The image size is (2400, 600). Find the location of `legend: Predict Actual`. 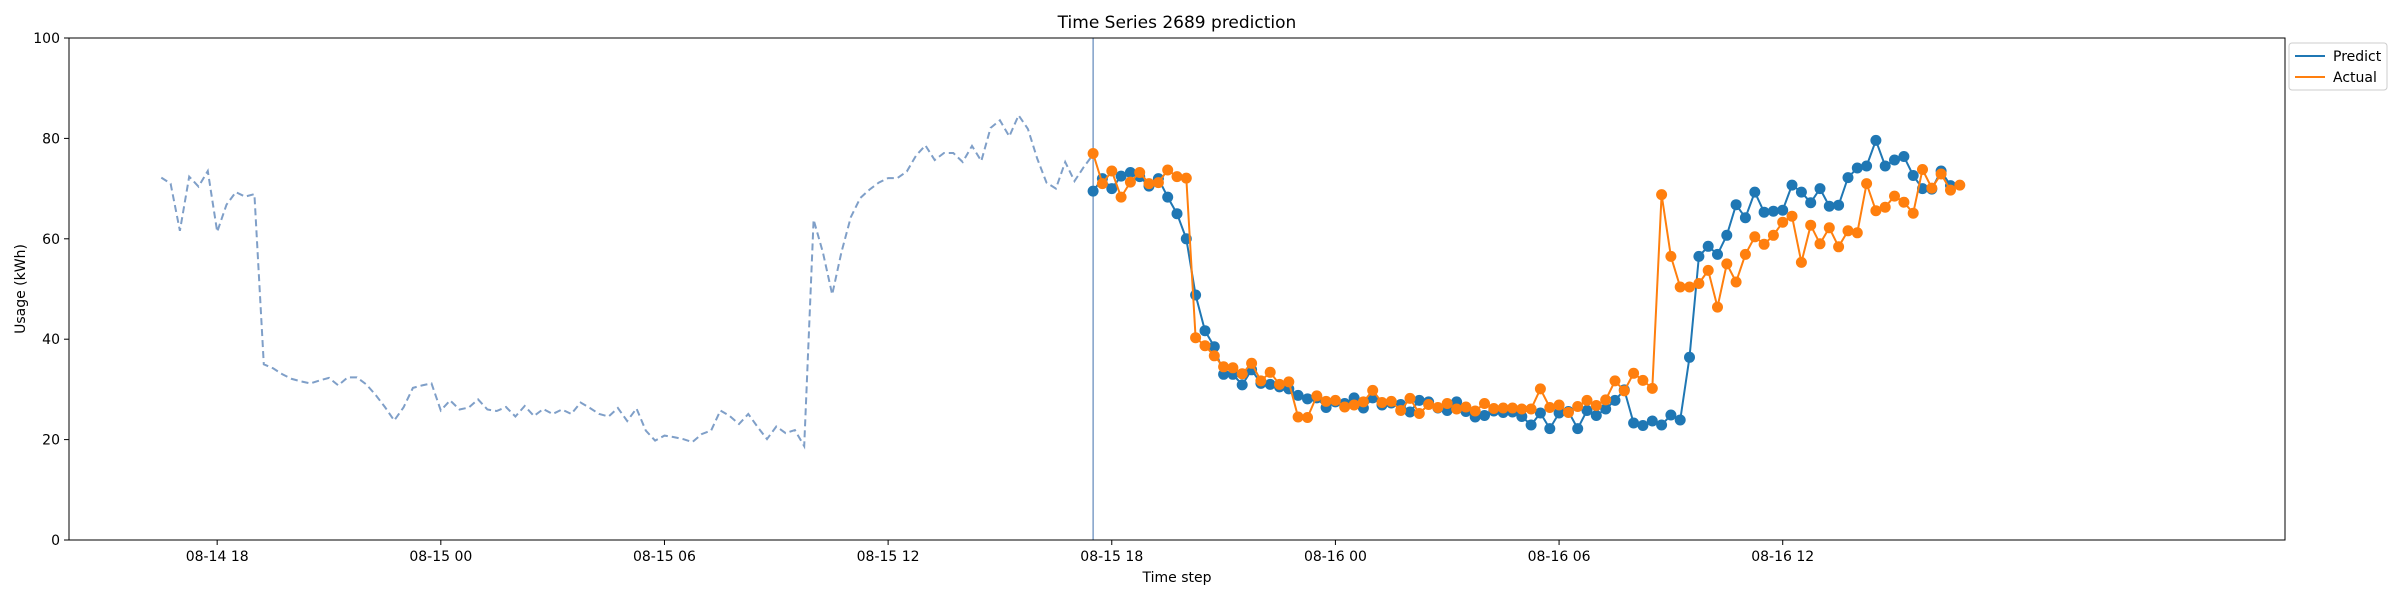

legend: Predict Actual is located at coordinates (2338, 66).